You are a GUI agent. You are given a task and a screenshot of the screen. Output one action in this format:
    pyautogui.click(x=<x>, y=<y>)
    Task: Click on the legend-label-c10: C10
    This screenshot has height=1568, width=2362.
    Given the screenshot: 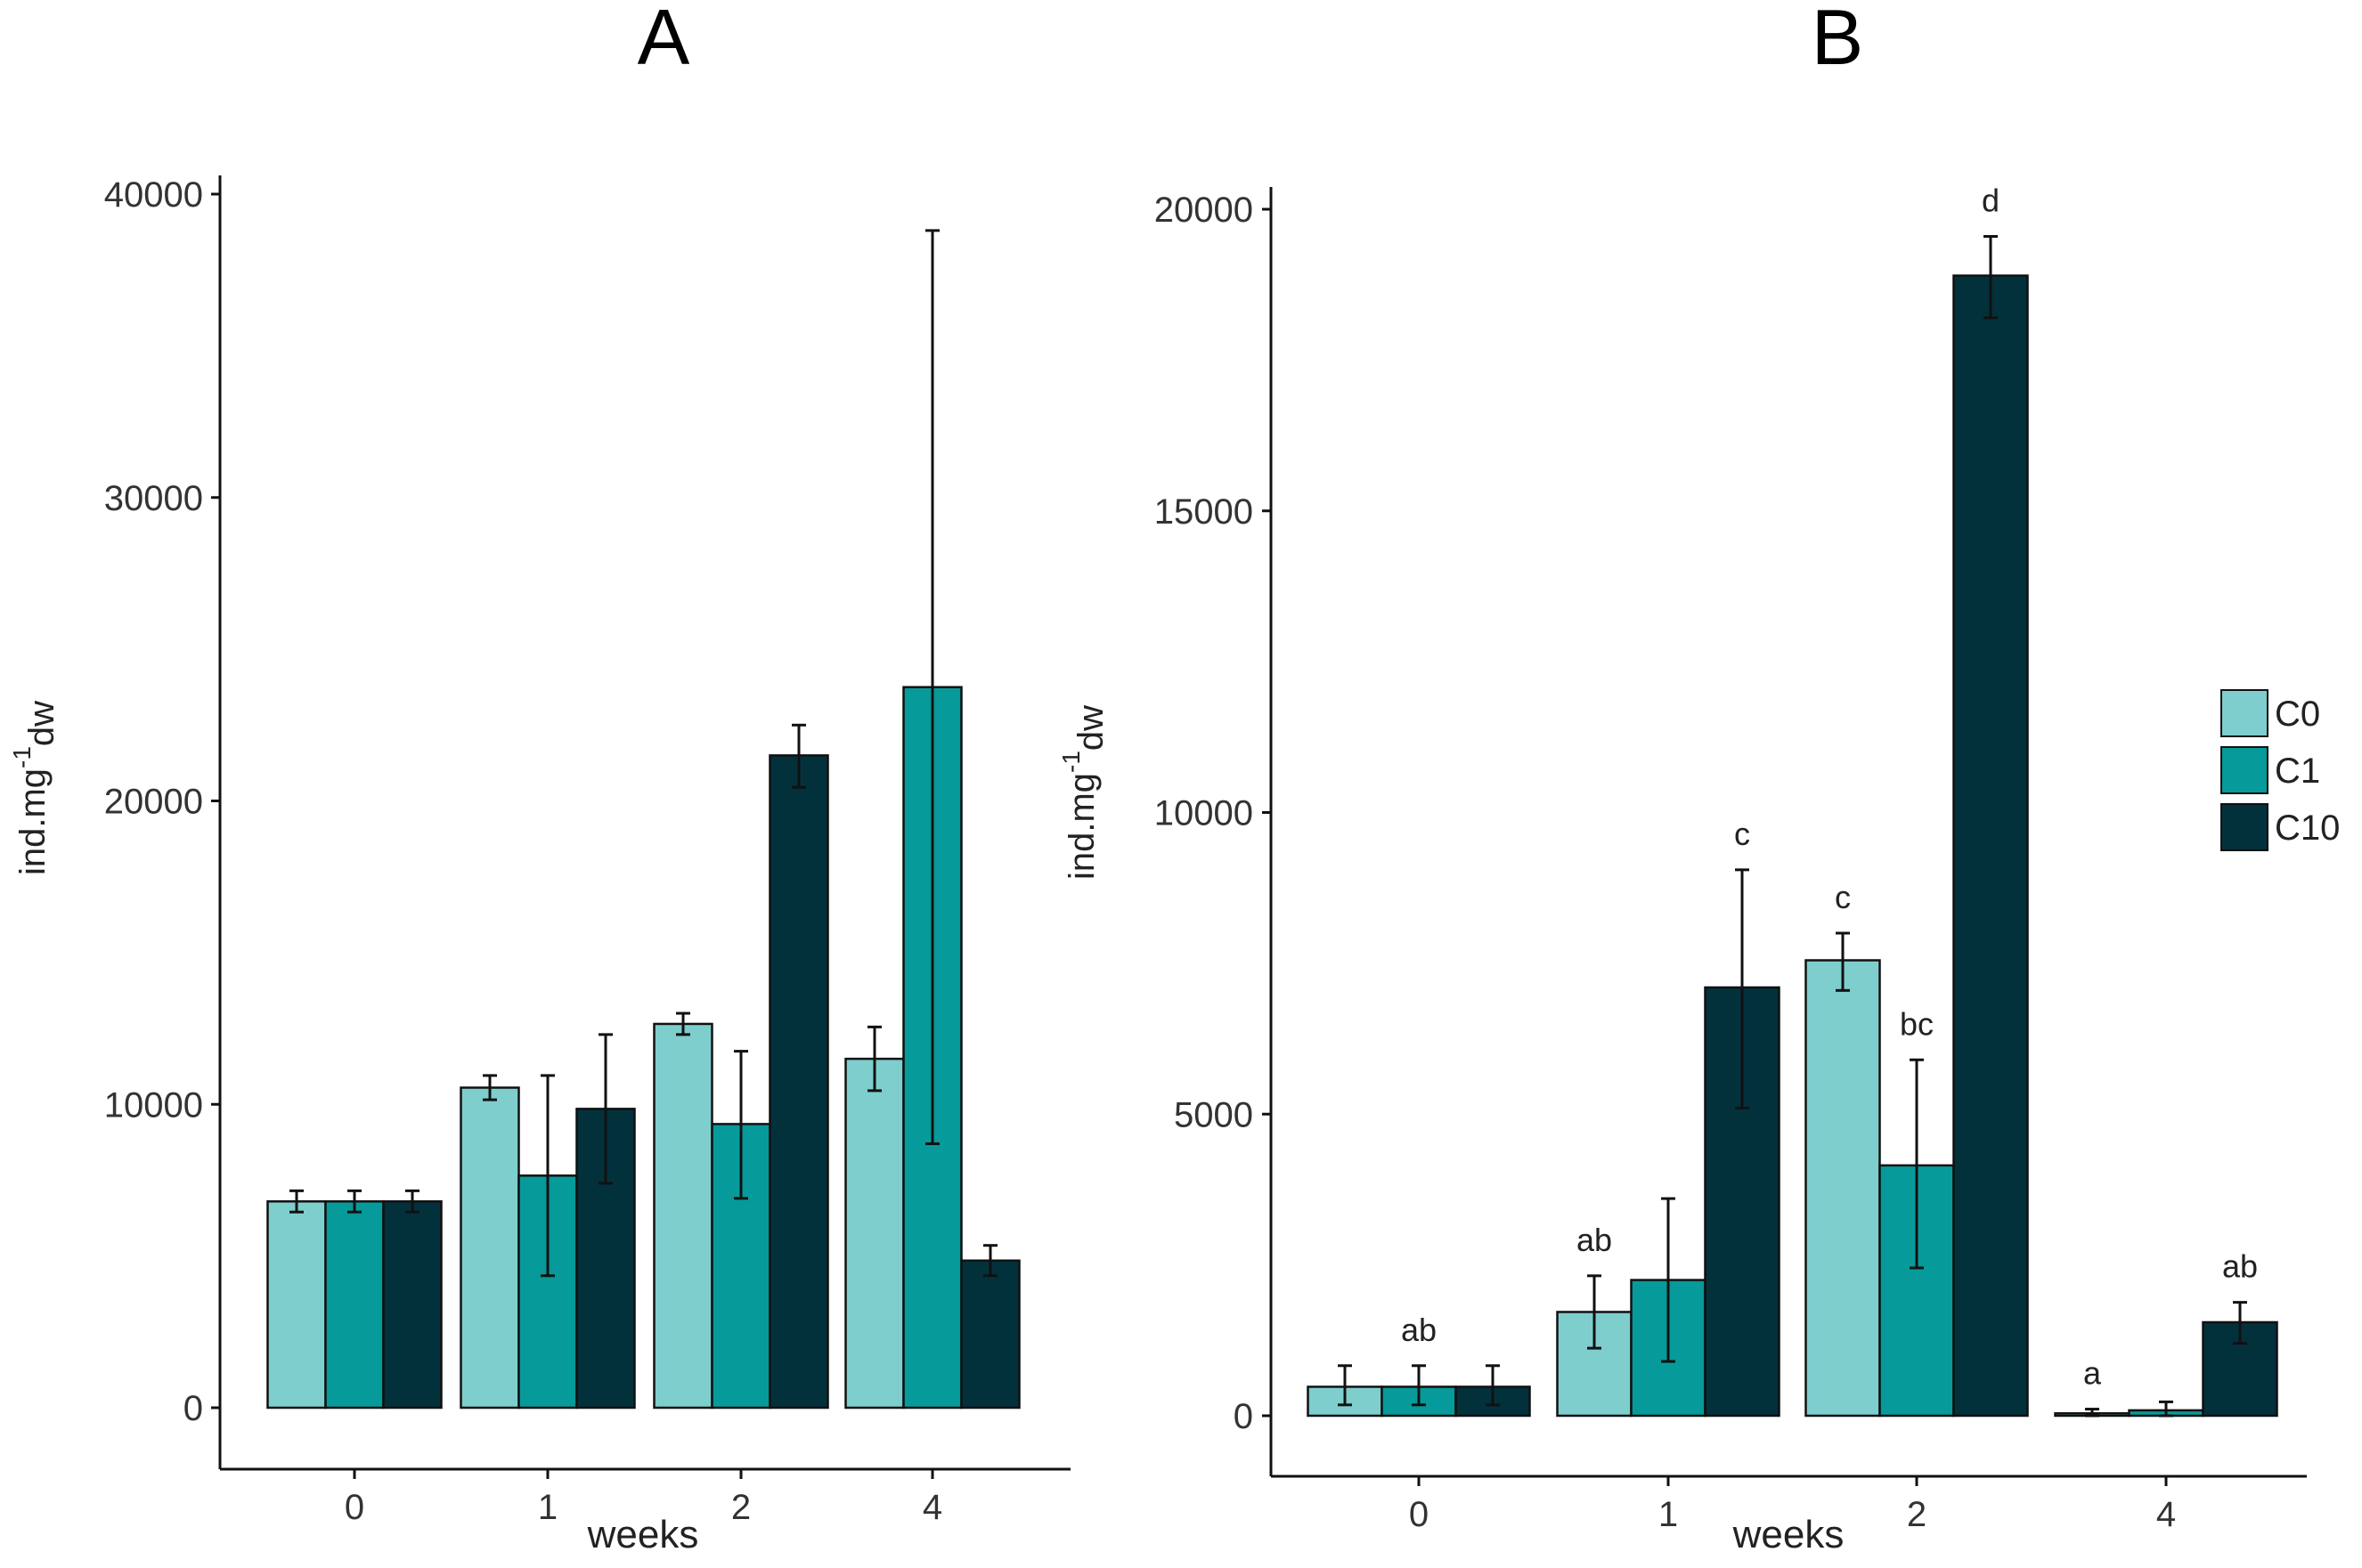 What is the action you would take?
    pyautogui.click(x=2308, y=828)
    